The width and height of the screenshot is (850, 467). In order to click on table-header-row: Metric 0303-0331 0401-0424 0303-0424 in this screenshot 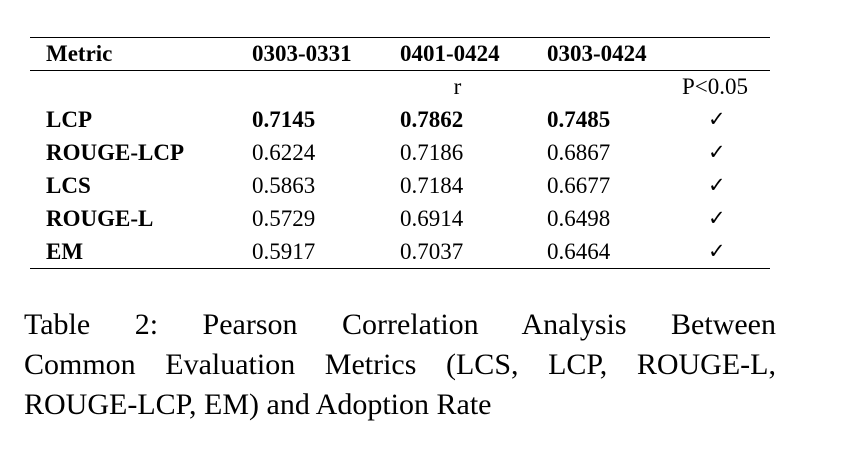, I will do `click(400, 54)`.